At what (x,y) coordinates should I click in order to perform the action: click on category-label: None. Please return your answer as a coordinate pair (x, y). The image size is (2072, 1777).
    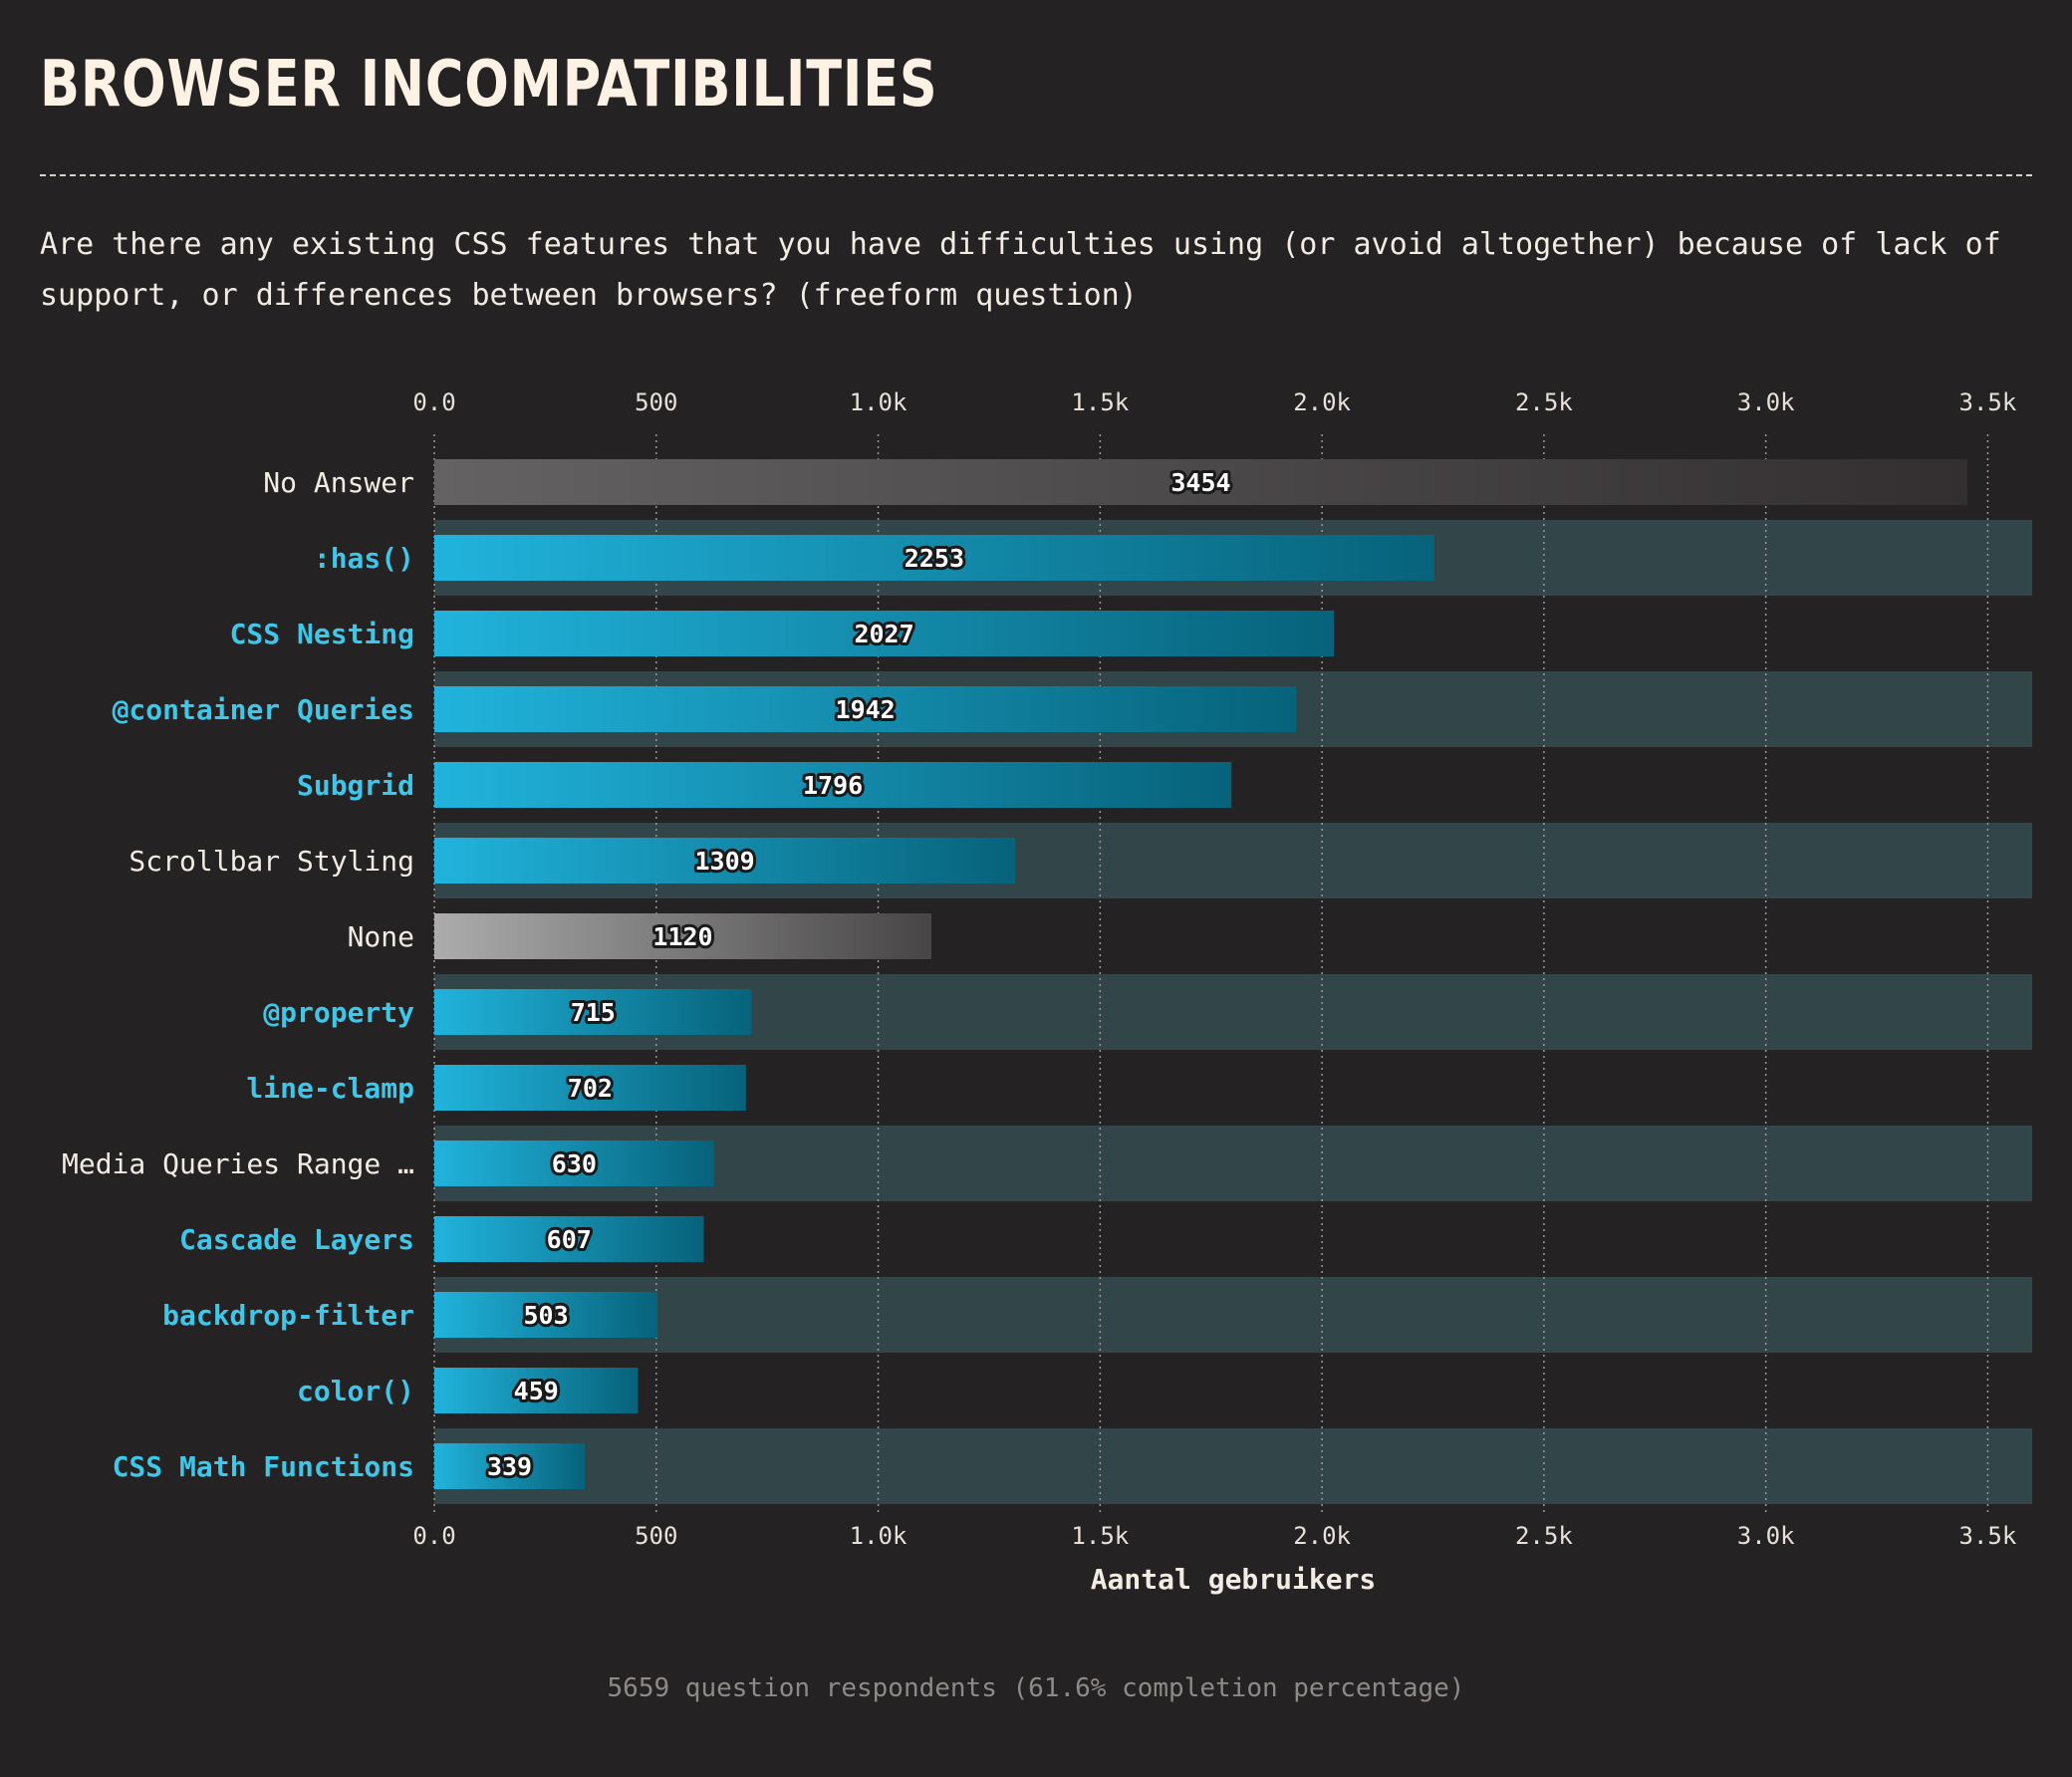
    Looking at the image, I should click on (381, 936).